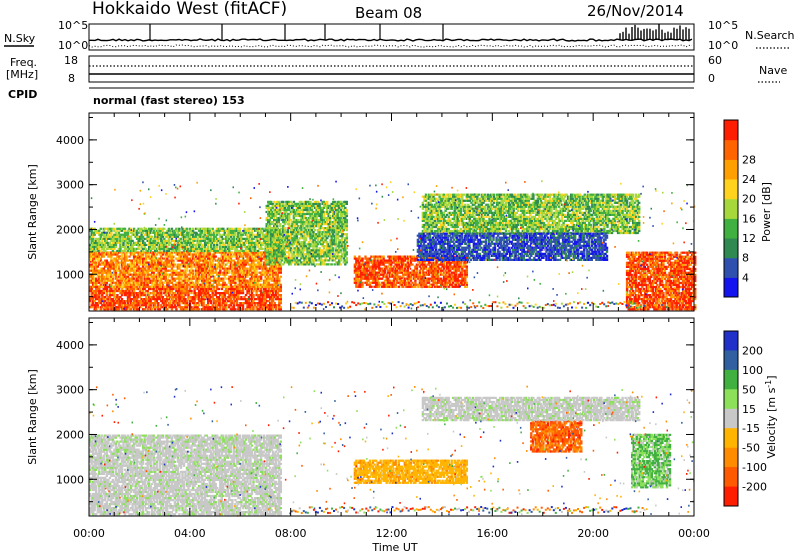 The width and height of the screenshot is (800, 558). I want to click on cpid-label: CPID, so click(22, 94).